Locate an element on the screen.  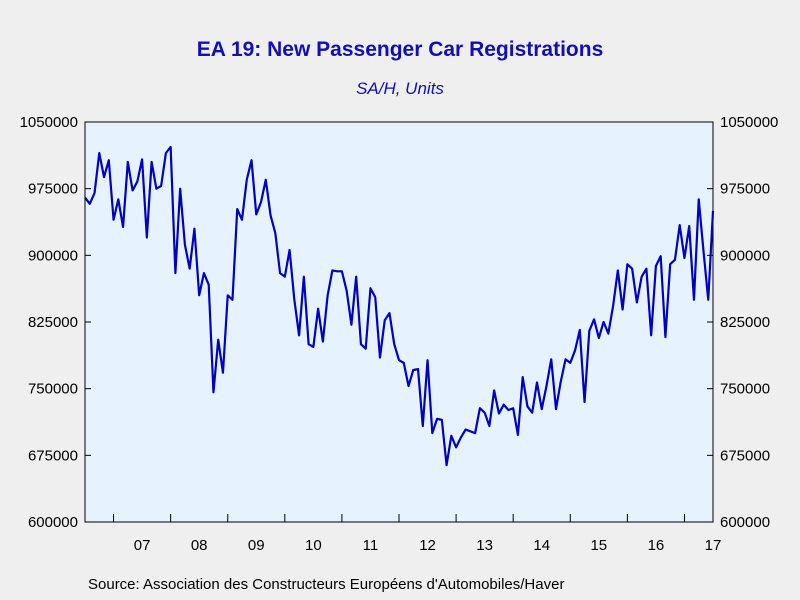
y-tick-label-left: 975000 is located at coordinates (53, 189).